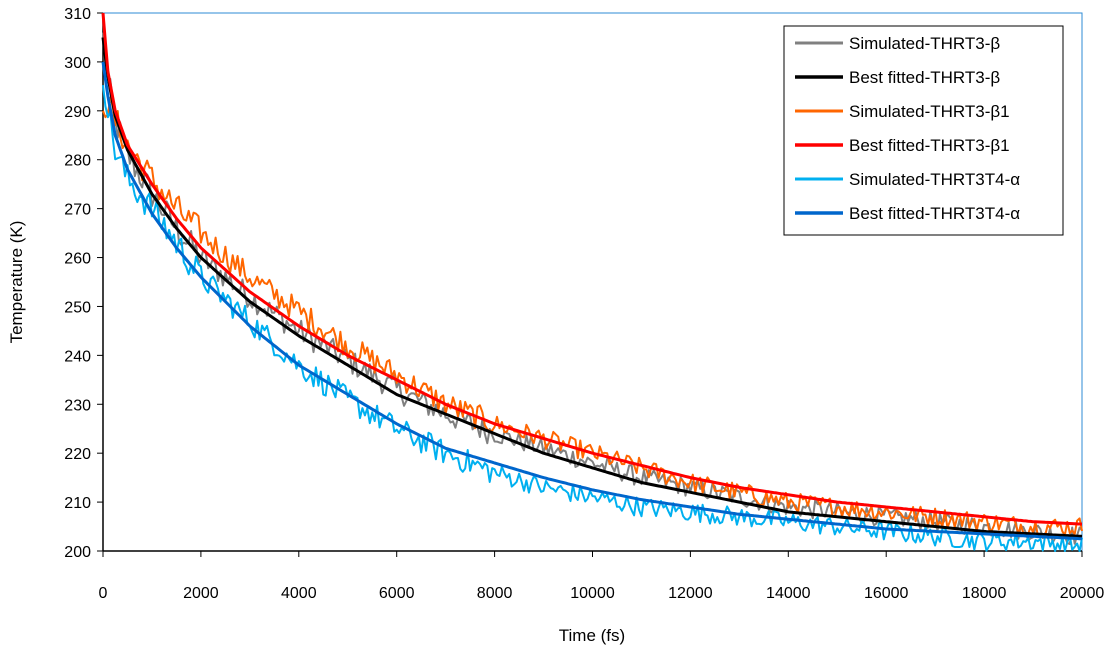 The height and width of the screenshot is (655, 1119). What do you see at coordinates (929, 111) in the screenshot?
I see `legend-label: Simulated-THRT3-β1` at bounding box center [929, 111].